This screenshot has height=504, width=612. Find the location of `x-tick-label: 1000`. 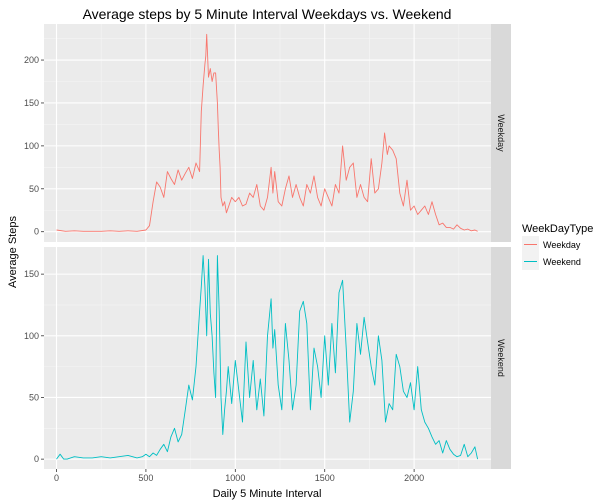

x-tick-label: 1000 is located at coordinates (235, 478).